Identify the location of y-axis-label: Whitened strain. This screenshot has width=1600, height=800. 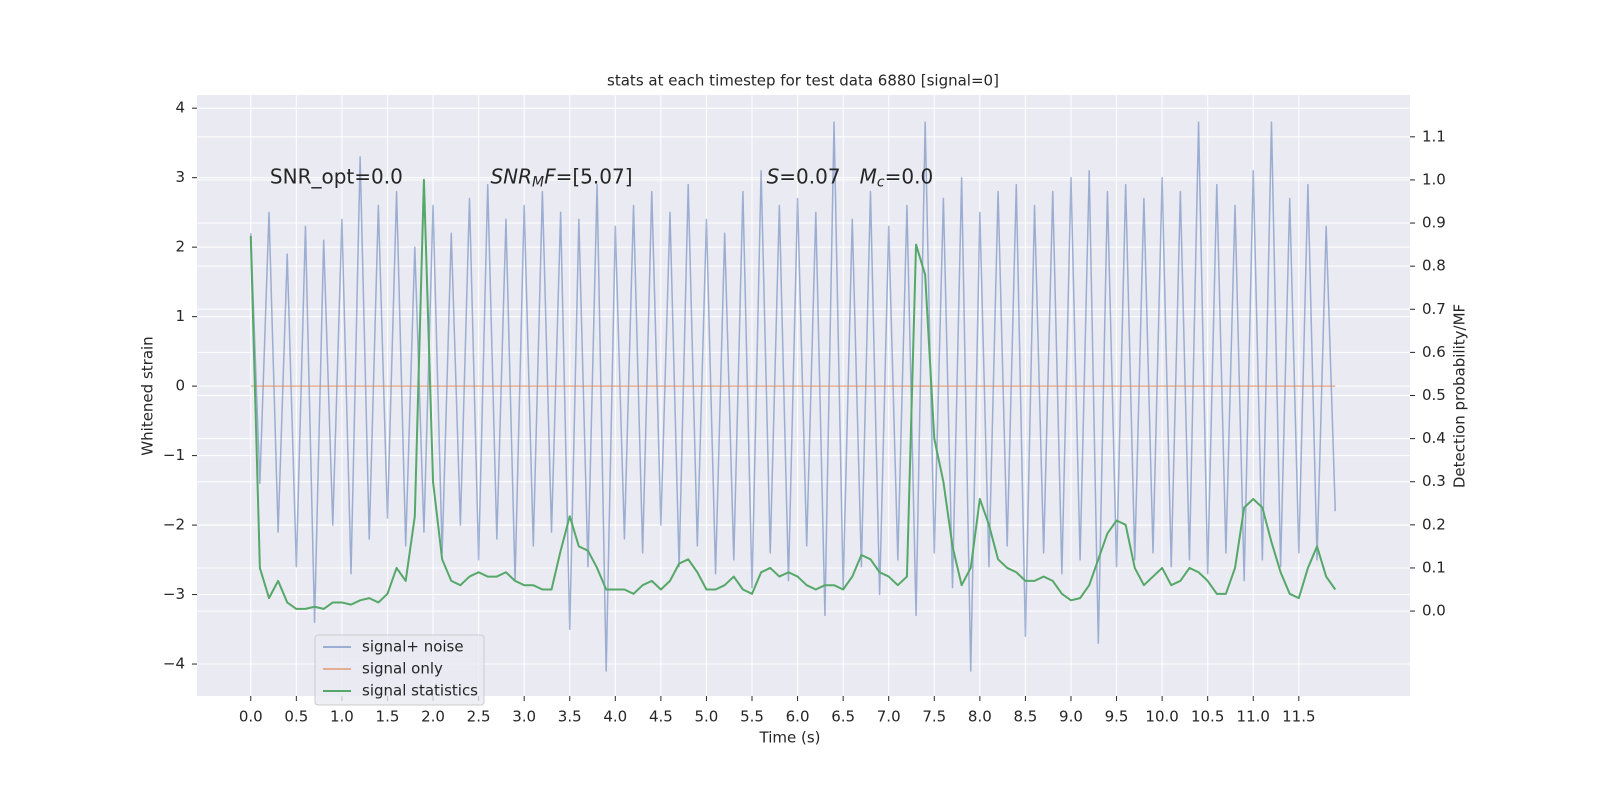
(148, 395).